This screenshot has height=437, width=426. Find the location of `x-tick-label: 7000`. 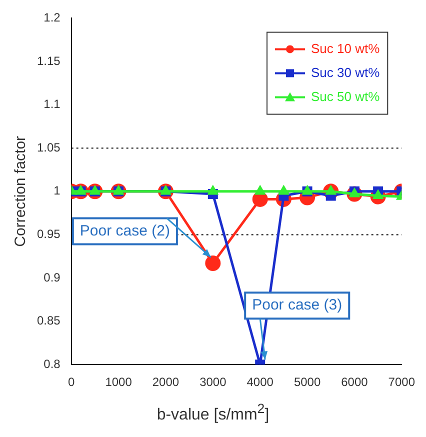

x-tick-label: 7000 is located at coordinates (402, 382).